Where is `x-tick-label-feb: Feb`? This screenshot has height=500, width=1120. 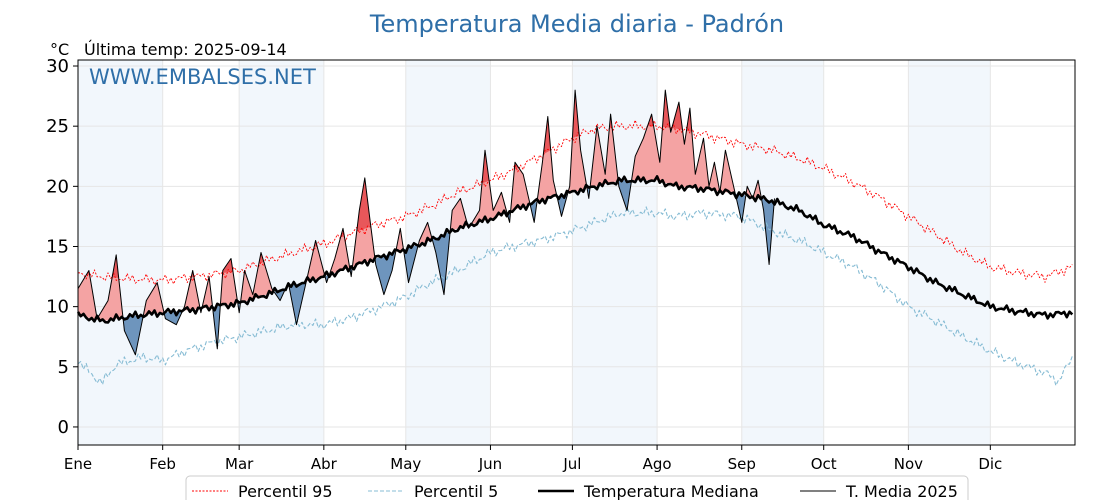
x-tick-label-feb: Feb is located at coordinates (162, 464).